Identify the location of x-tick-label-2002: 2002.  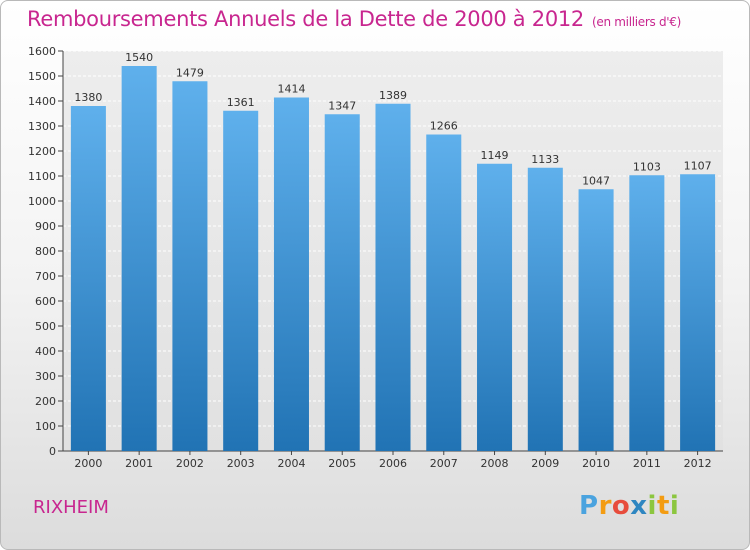
(190, 463).